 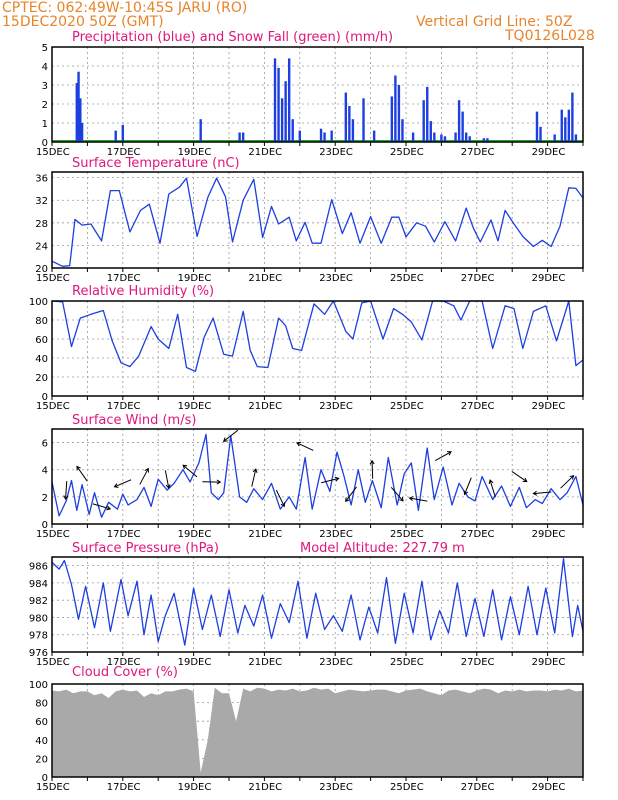 I want to click on rh-xtick-label: 19DEC, so click(x=195, y=406).